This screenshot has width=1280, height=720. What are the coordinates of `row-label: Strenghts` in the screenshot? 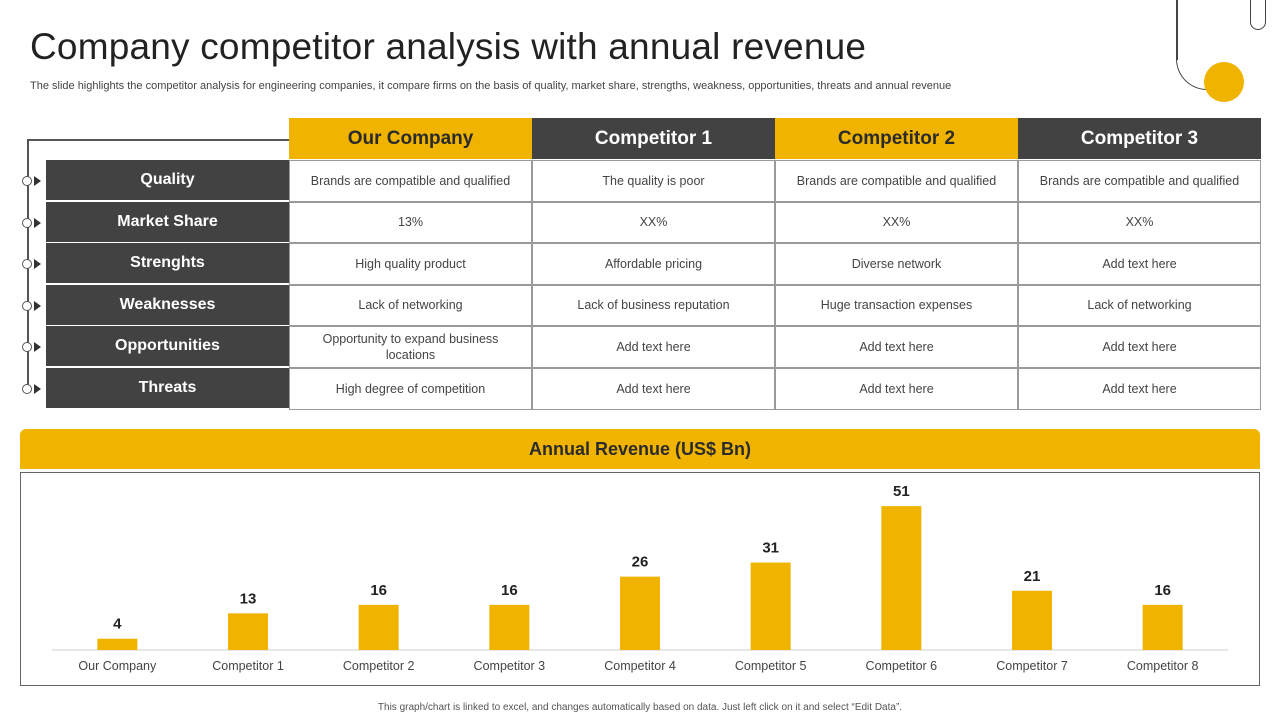 It's located at (167, 264).